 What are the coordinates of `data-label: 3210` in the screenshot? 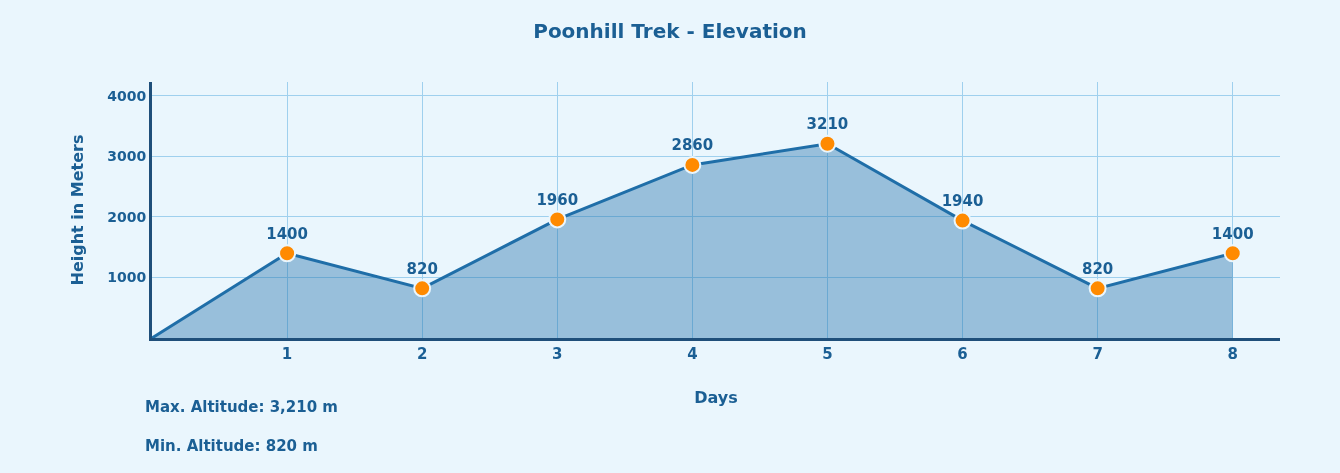 It's located at (827, 123).